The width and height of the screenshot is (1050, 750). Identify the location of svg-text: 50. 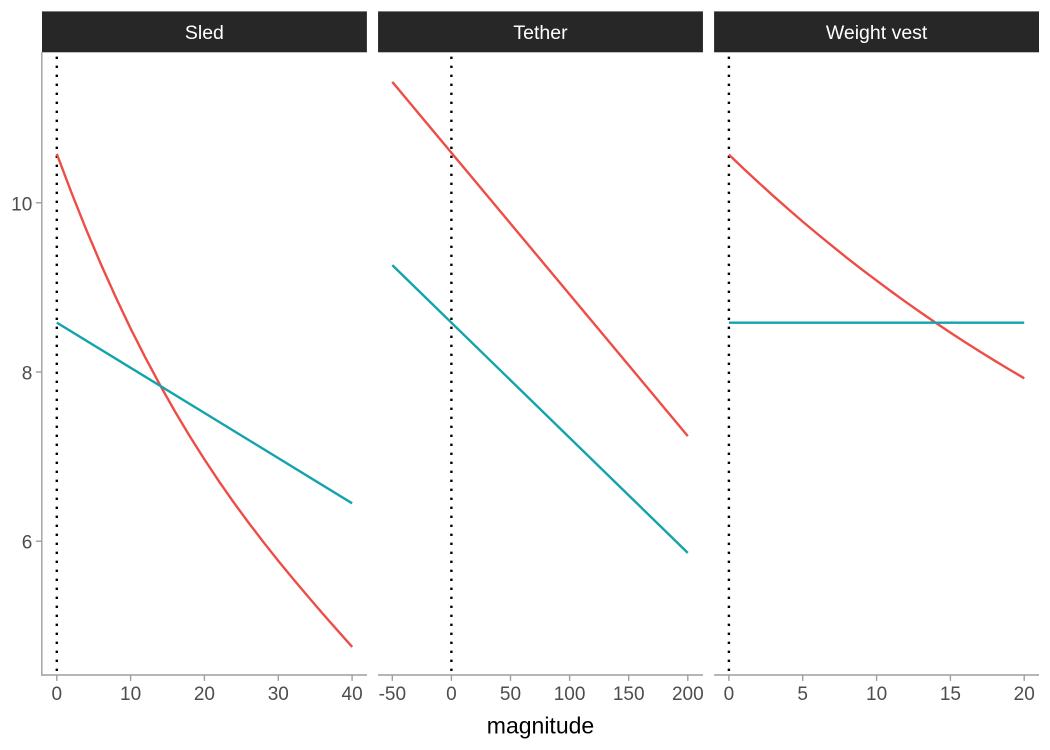
(510, 694).